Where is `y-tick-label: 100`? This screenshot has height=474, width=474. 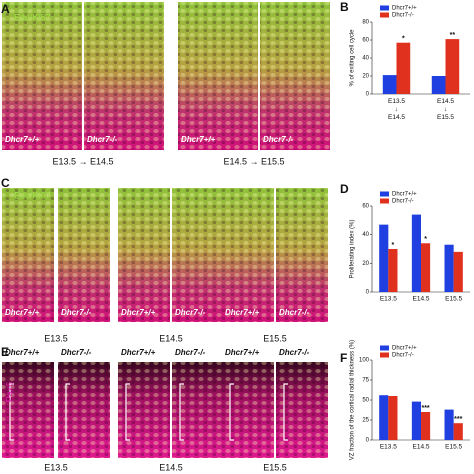
y-tick-label: 100 is located at coordinates (364, 361).